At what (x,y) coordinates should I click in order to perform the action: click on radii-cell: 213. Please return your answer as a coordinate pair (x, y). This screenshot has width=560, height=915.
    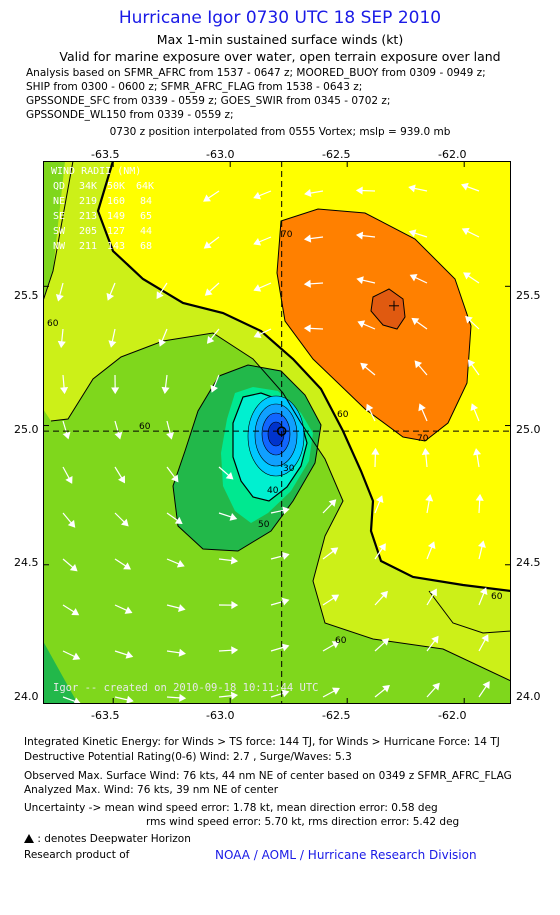
    Looking at the image, I should click on (88, 216).